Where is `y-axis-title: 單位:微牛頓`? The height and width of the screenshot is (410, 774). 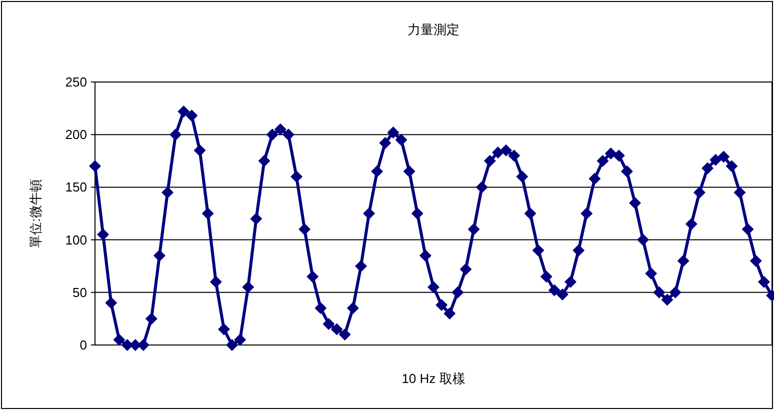
y-axis-title: 單位:微牛頓 is located at coordinates (35, 213).